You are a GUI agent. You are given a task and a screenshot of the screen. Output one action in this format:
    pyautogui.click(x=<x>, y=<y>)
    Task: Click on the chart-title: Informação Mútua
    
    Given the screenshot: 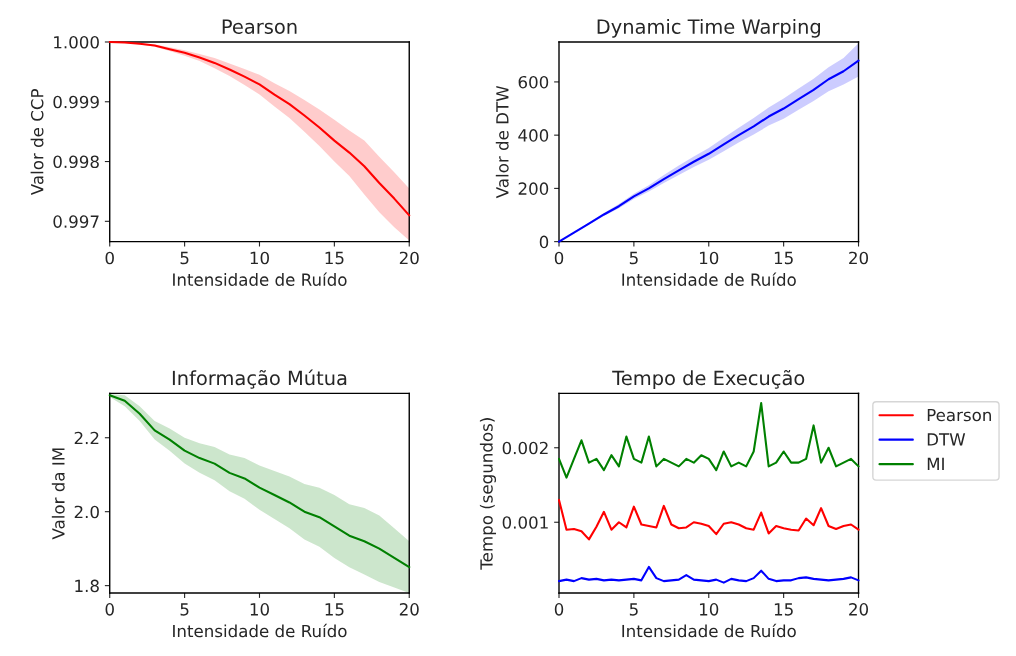 What is the action you would take?
    pyautogui.click(x=259, y=379)
    